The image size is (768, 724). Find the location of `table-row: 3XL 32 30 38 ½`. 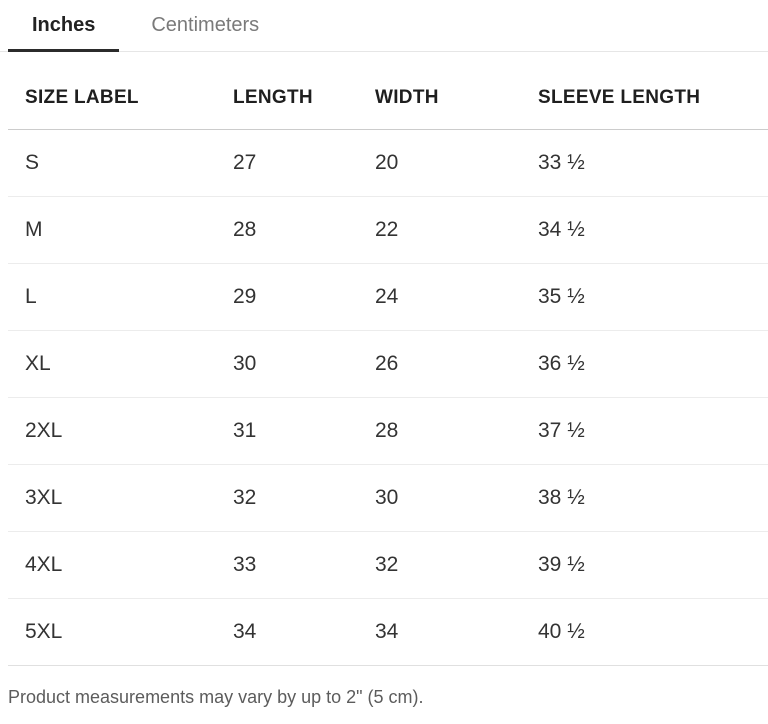

table-row: 3XL 32 30 38 ½ is located at coordinates (388, 498).